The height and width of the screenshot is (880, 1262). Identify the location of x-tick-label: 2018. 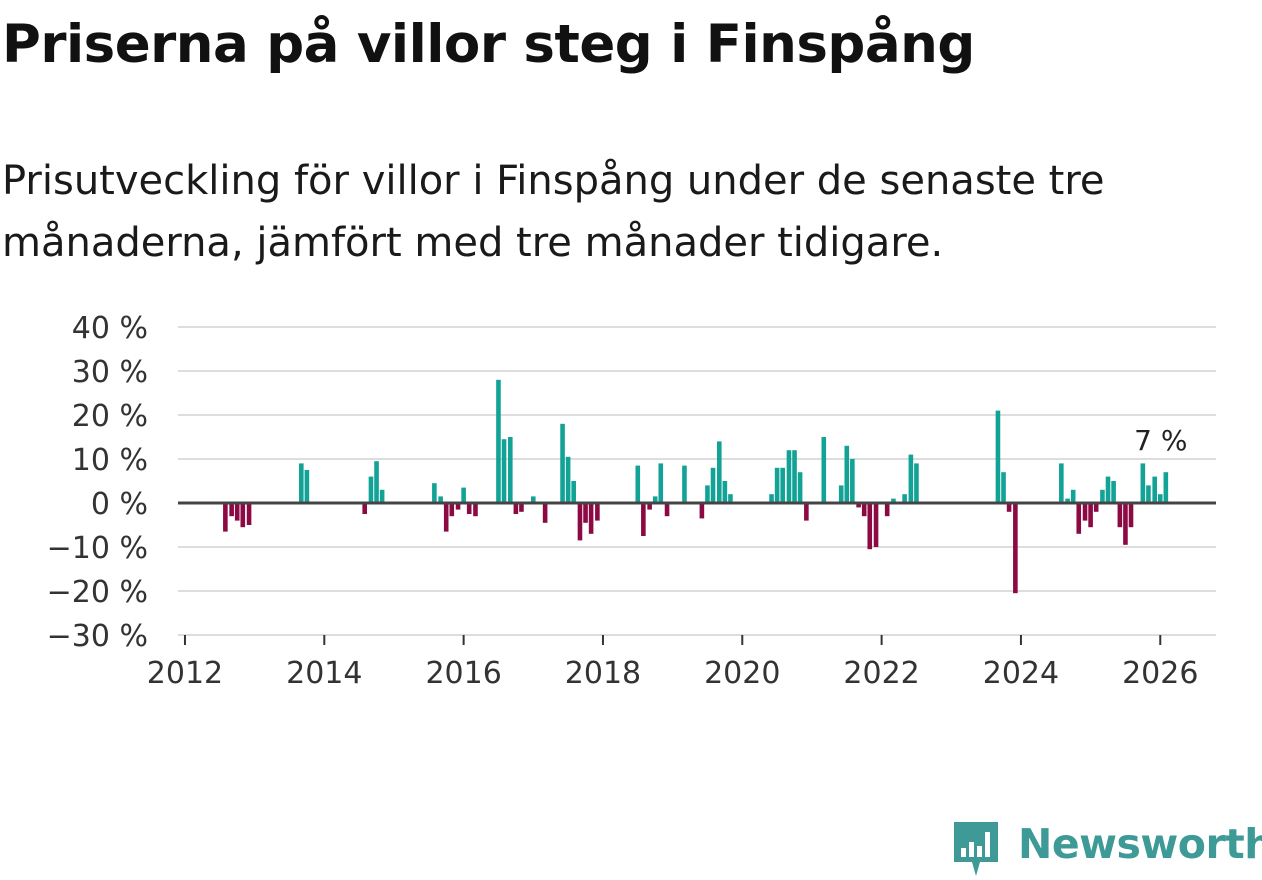
(603, 673).